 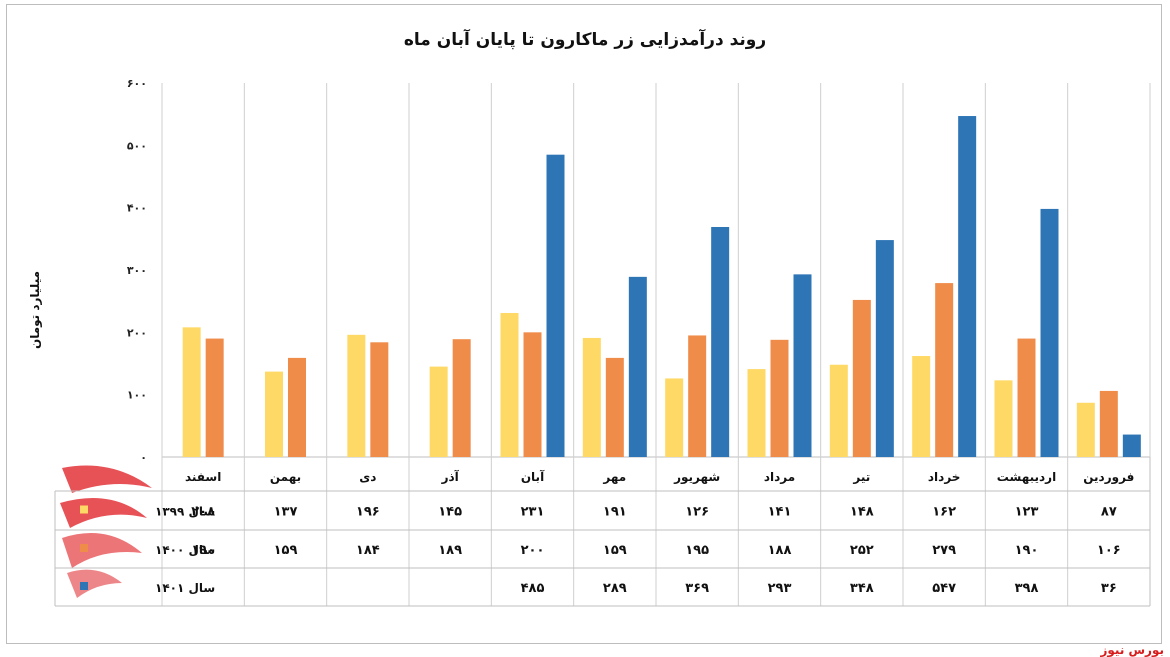 What do you see at coordinates (1027, 588) in the screenshot?
I see `data-label: ۳۹۸` at bounding box center [1027, 588].